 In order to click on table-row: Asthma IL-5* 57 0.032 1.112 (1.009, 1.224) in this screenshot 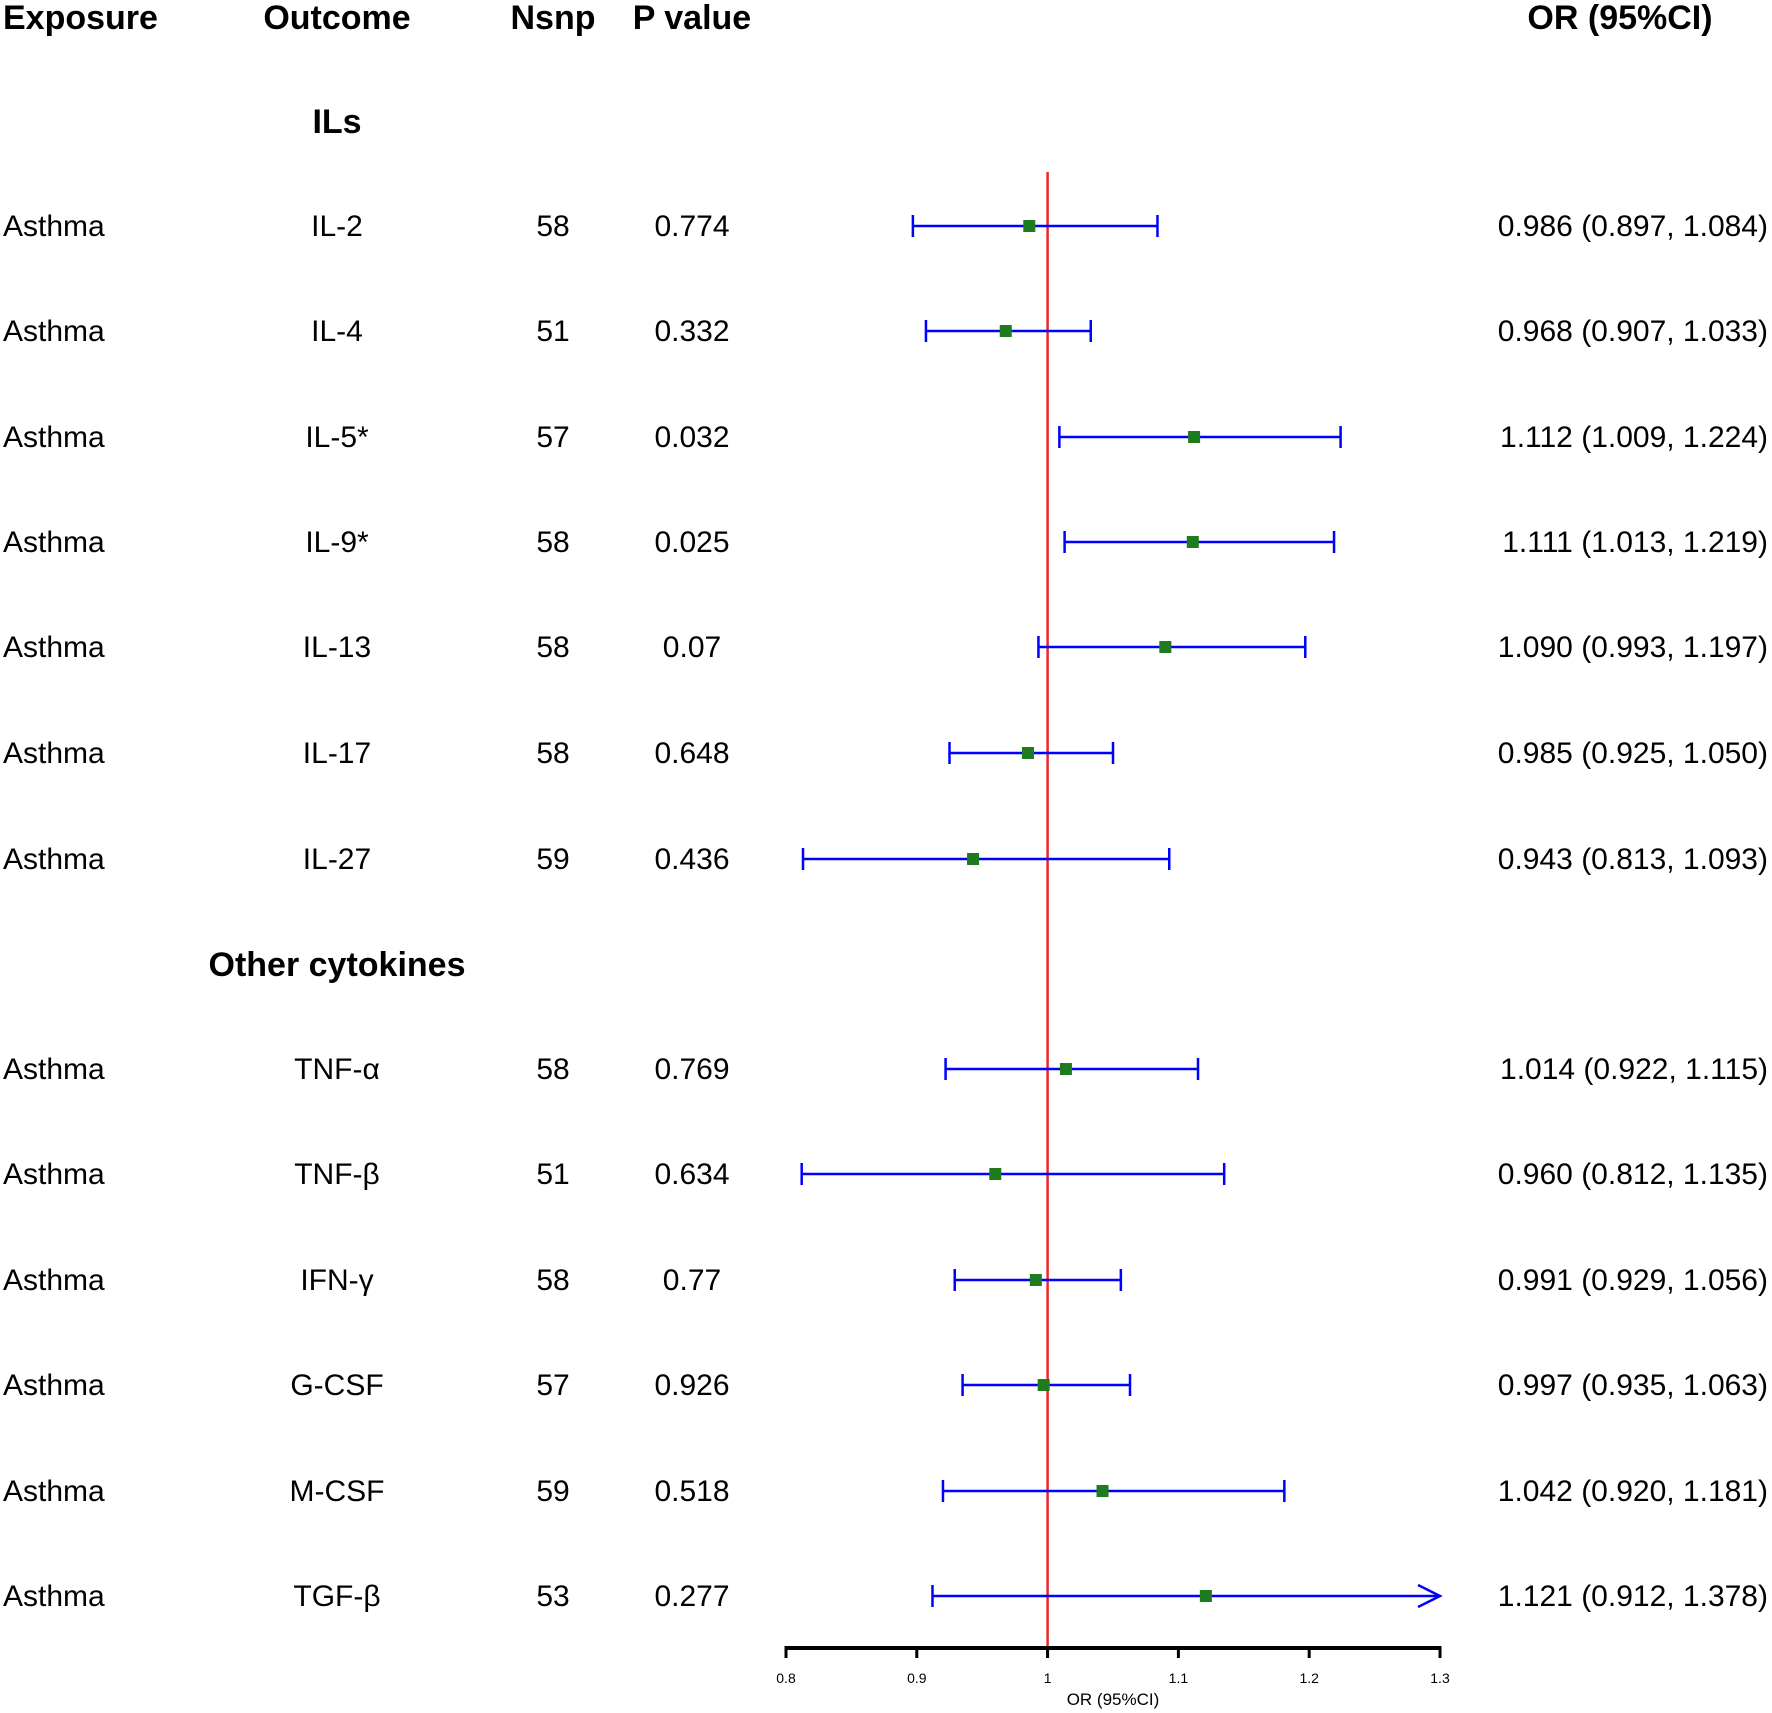, I will do `click(885, 437)`.